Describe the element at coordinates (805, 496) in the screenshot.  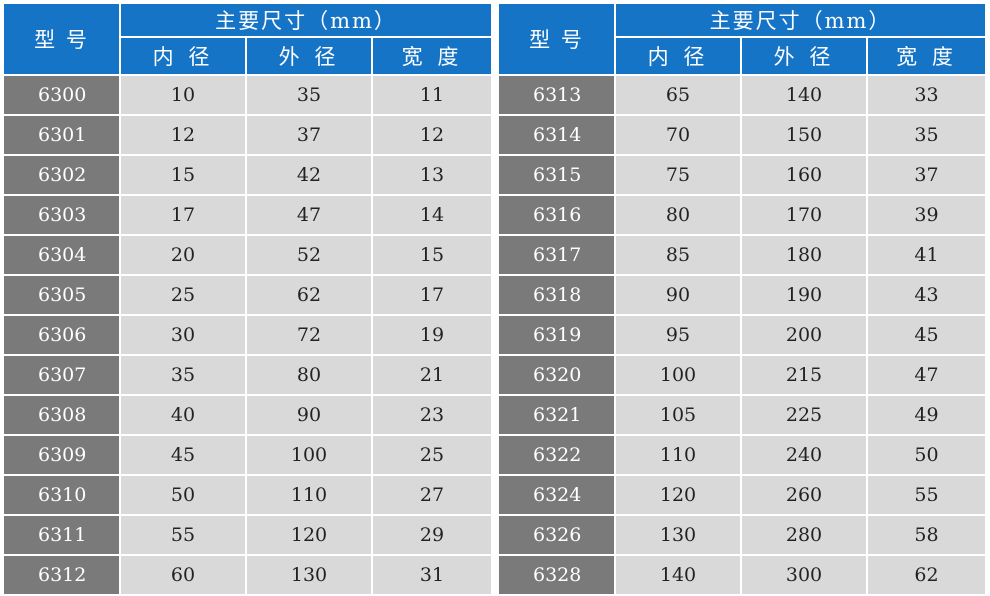
I see `outer-diameter-cell: 260` at that location.